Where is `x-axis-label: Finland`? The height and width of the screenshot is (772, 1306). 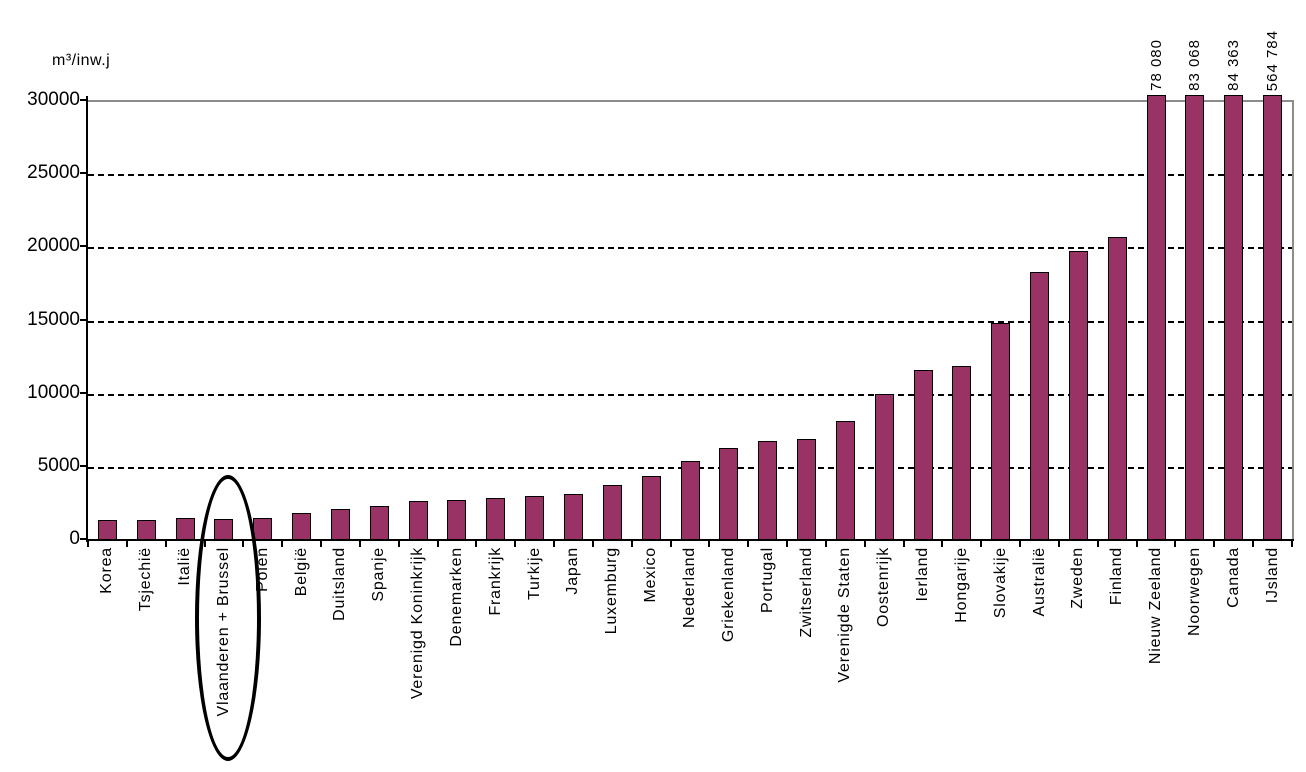
x-axis-label: Finland is located at coordinates (1117, 656).